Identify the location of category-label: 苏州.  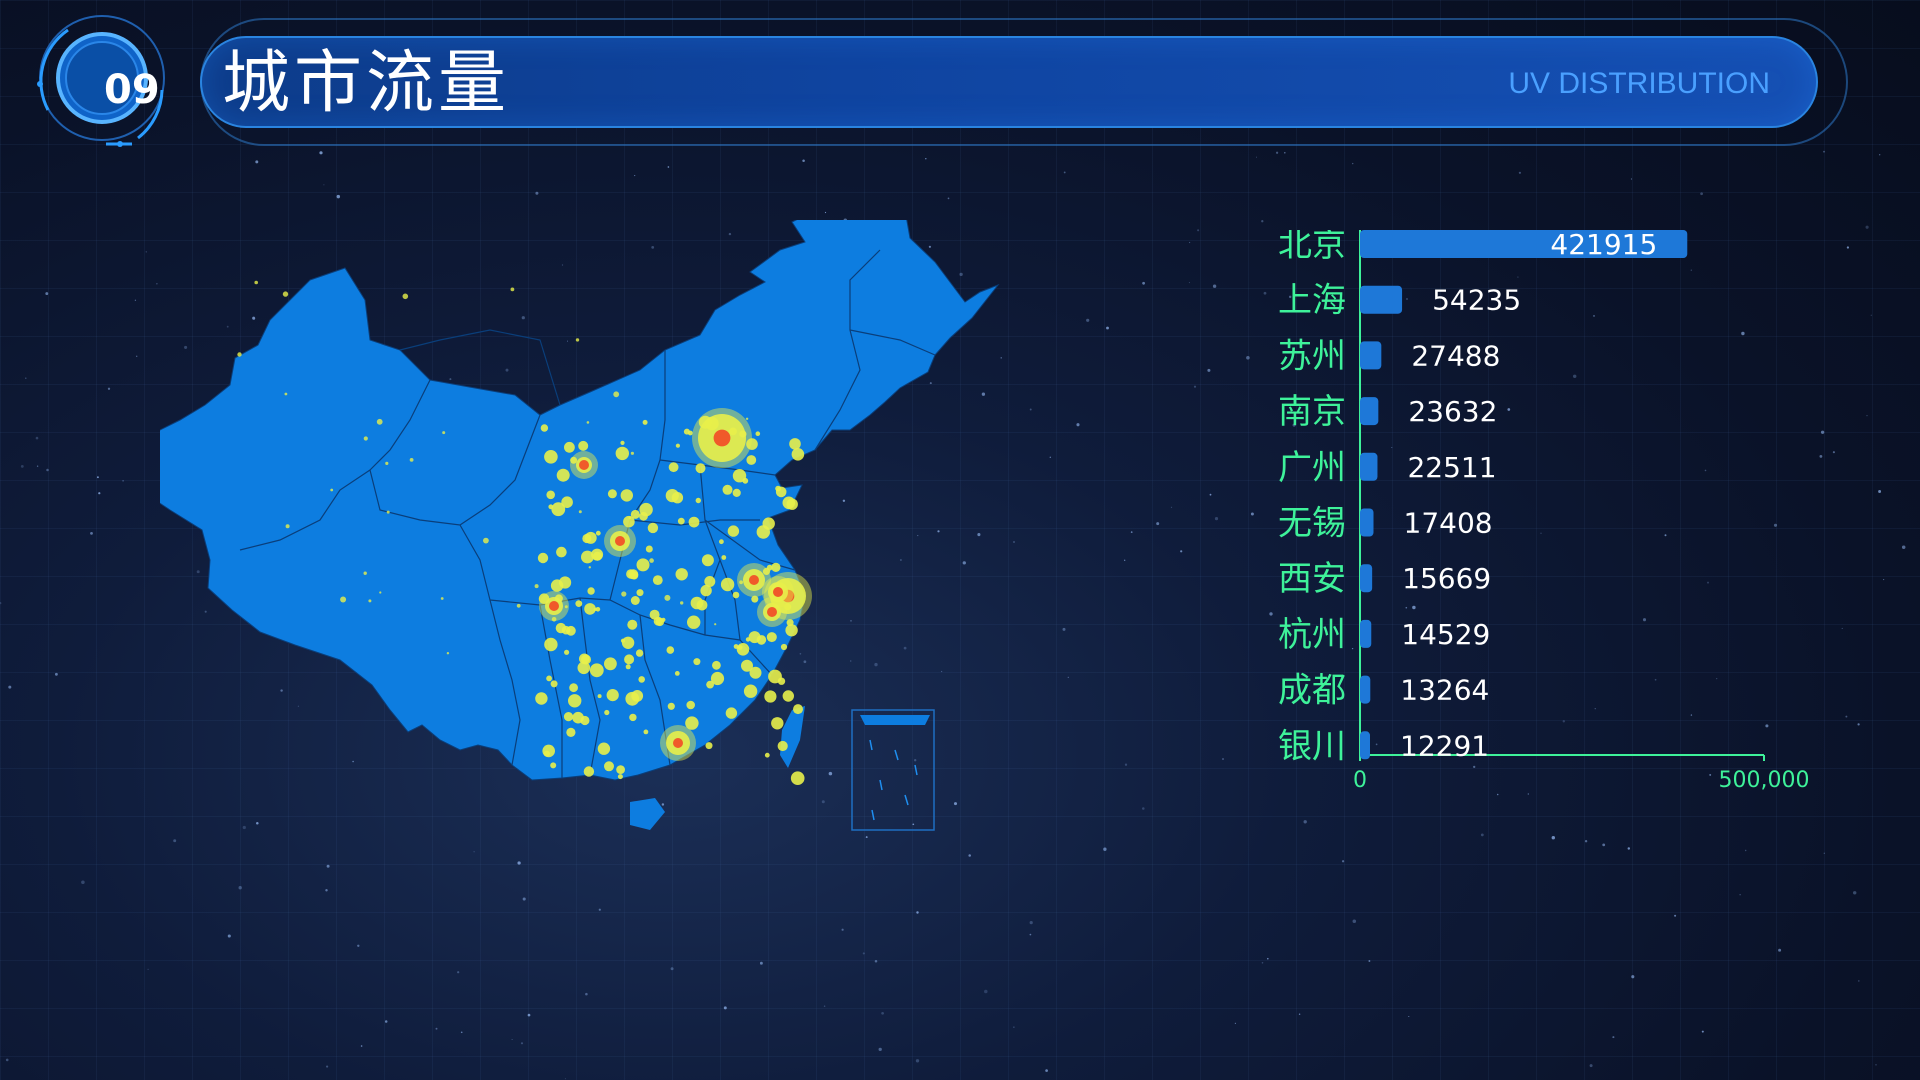
(1312, 356).